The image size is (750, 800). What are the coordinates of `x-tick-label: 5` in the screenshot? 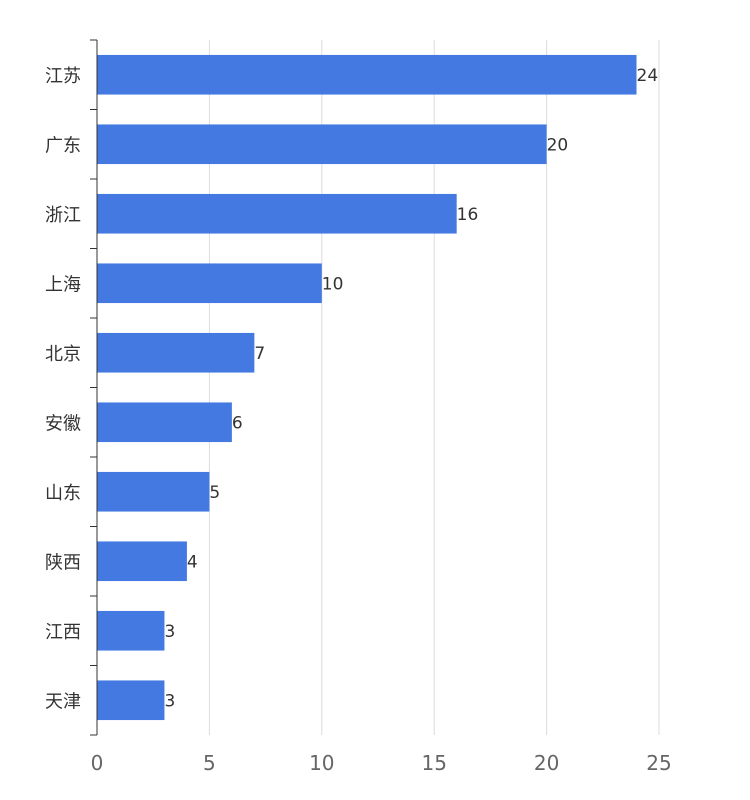 It's located at (209, 763).